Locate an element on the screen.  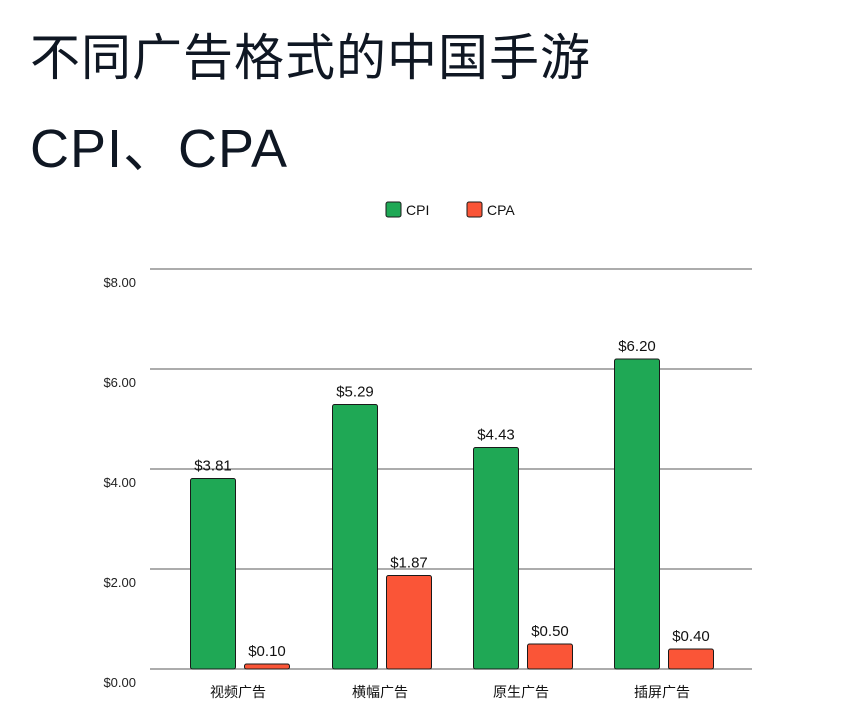
chart-title: 不同广告格式的中国手游 is located at coordinates (310, 58).